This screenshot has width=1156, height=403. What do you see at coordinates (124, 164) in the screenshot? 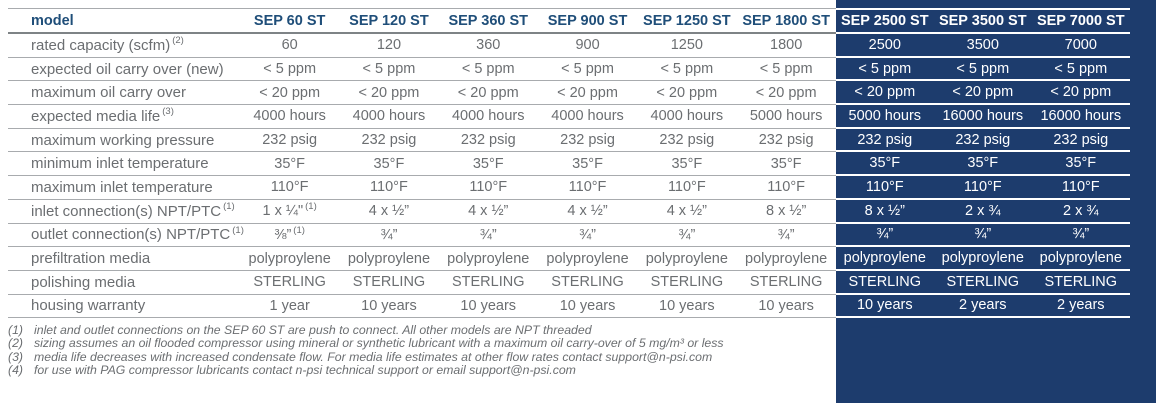
I see `row-label: minimum inlet temperature` at bounding box center [124, 164].